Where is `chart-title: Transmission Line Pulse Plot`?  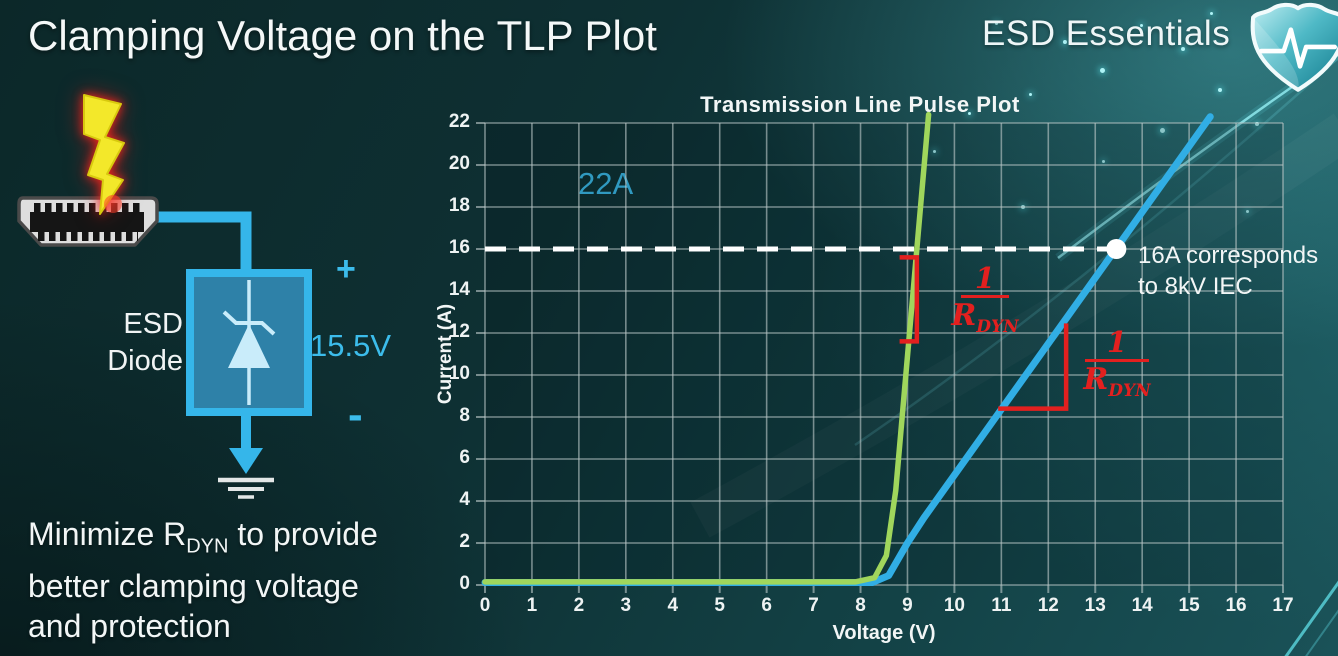 chart-title: Transmission Line Pulse Plot is located at coordinates (860, 104).